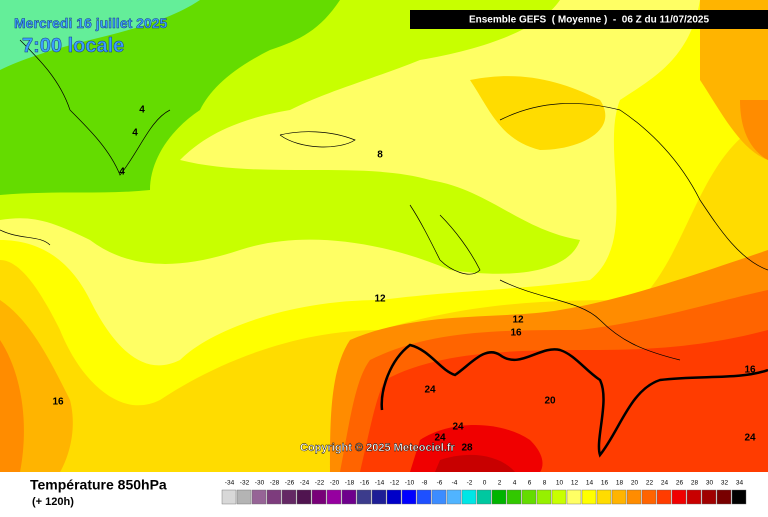 The width and height of the screenshot is (768, 517). I want to click on scale-label: -12, so click(395, 483).